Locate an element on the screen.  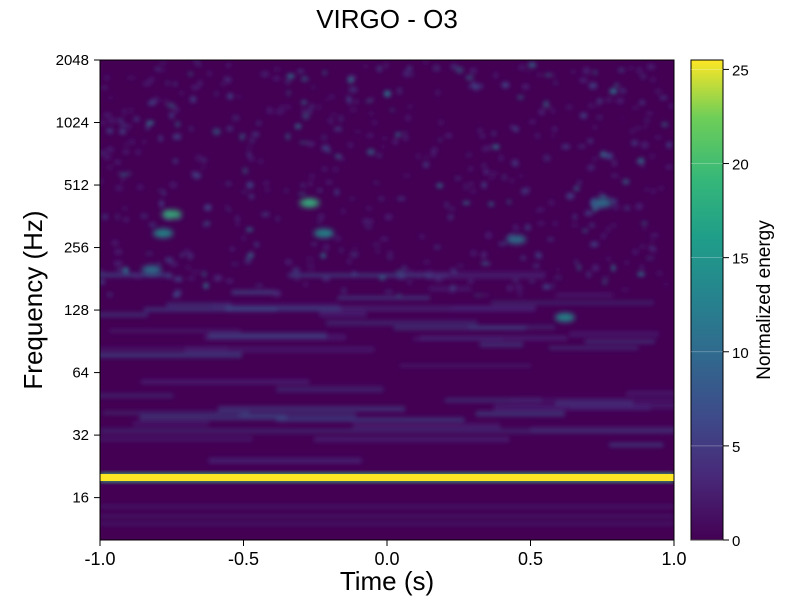
x-tick-label: -0.5 is located at coordinates (243, 559).